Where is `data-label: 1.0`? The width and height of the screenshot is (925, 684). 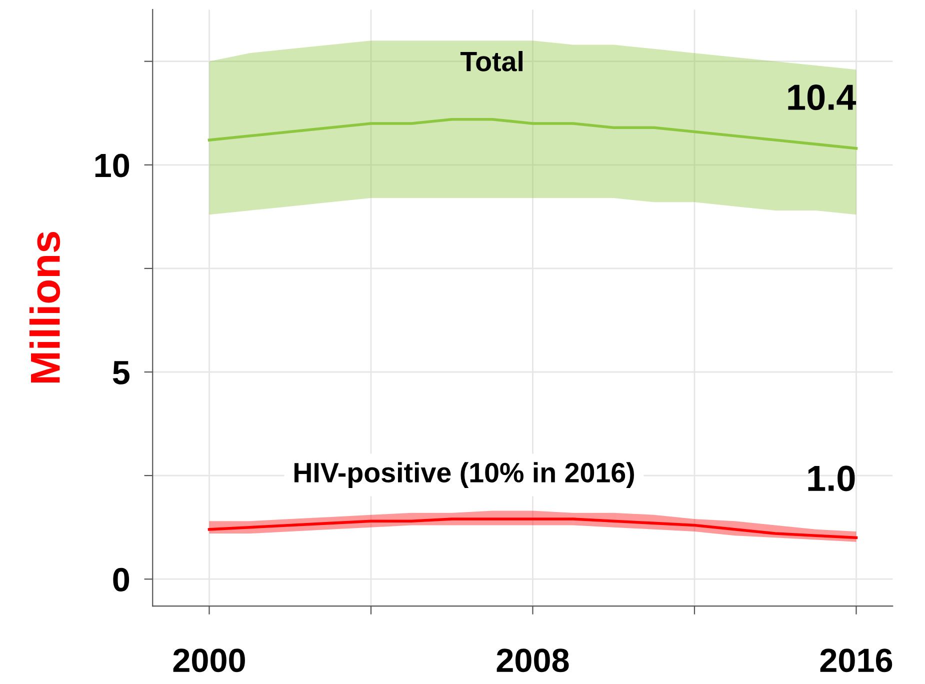
data-label: 1.0 is located at coordinates (831, 479).